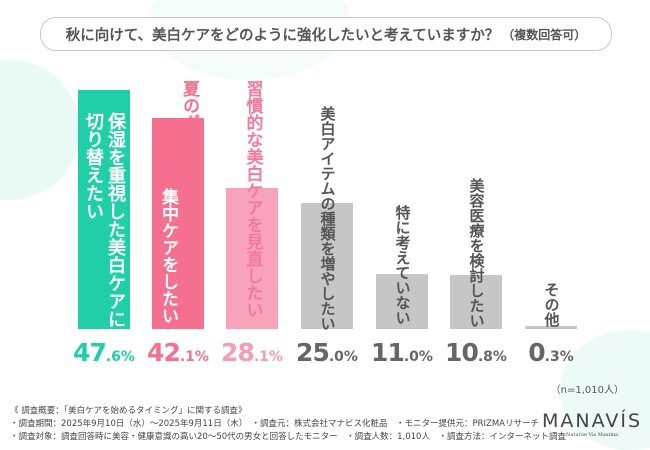 This screenshot has width=650, height=450. I want to click on logo-name: MANAVÍS, so click(592, 421).